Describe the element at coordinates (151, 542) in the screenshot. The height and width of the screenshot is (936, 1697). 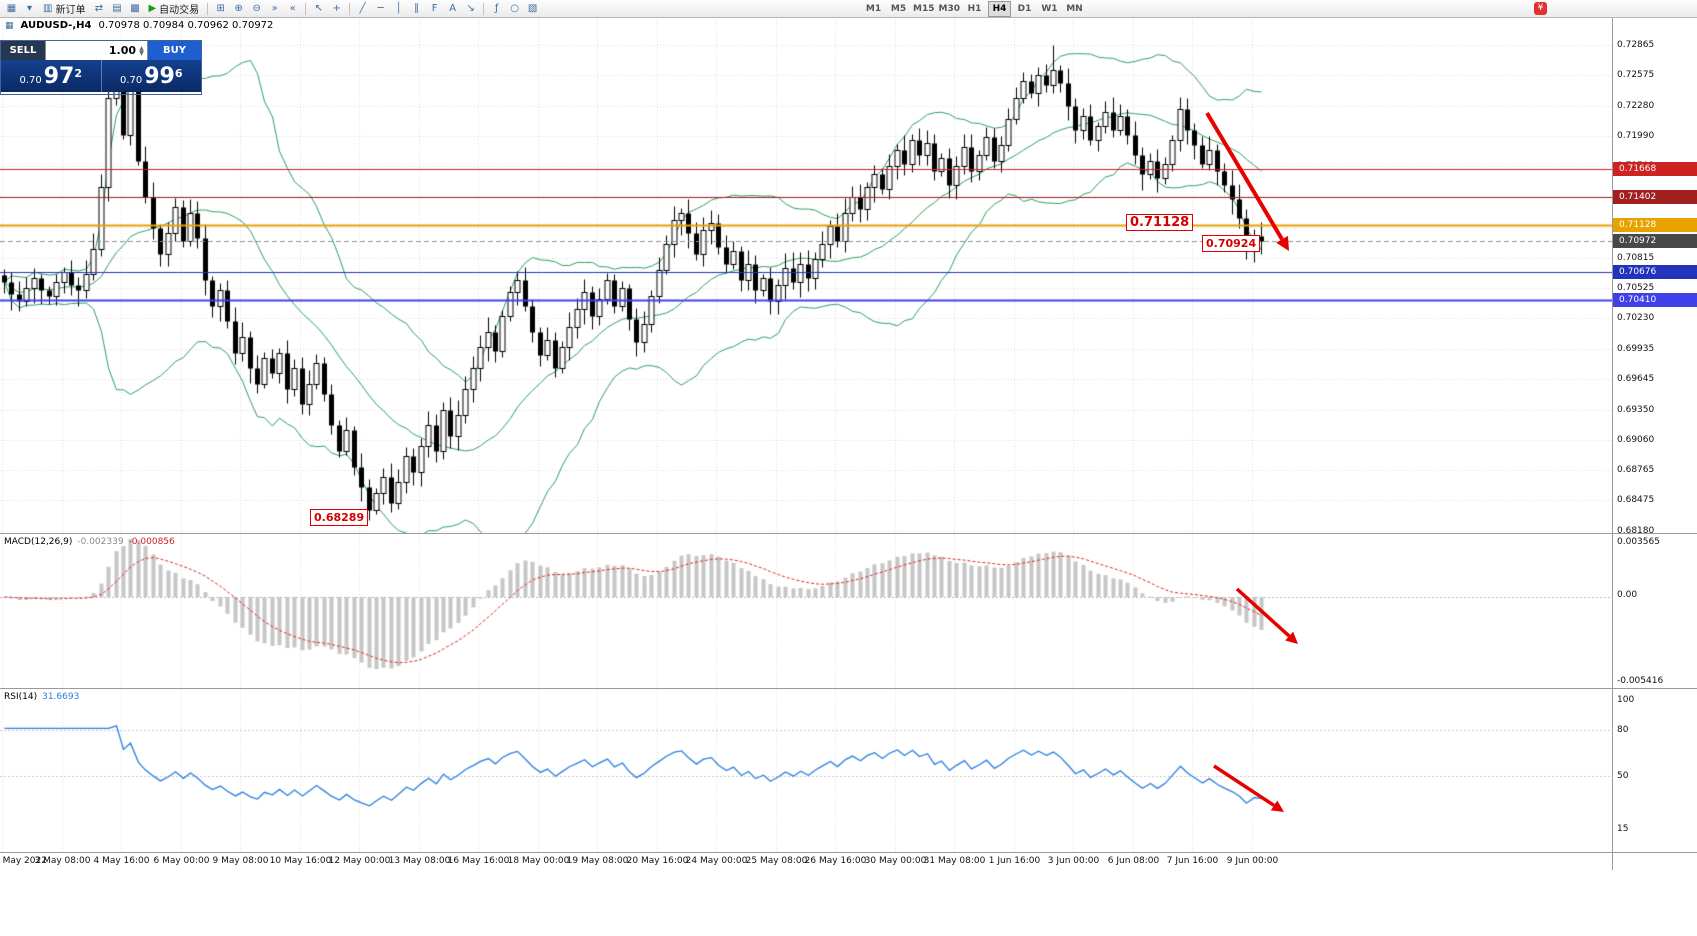
I see `macd-value-signal: -0.000856` at that location.